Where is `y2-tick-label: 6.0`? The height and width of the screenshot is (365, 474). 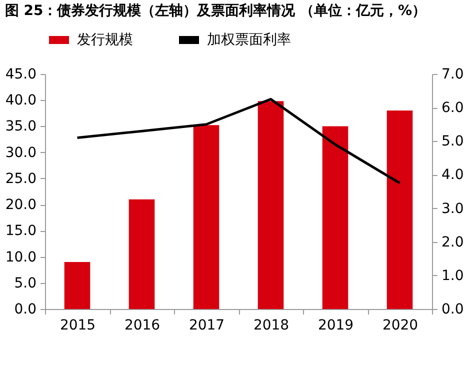
y2-tick-label: 6.0 is located at coordinates (453, 108).